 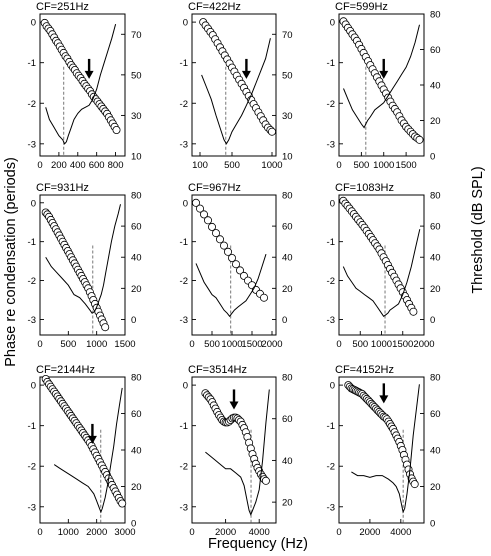 What do you see at coordinates (287, 116) in the screenshot?
I see `y-tick-label-right: 30` at bounding box center [287, 116].